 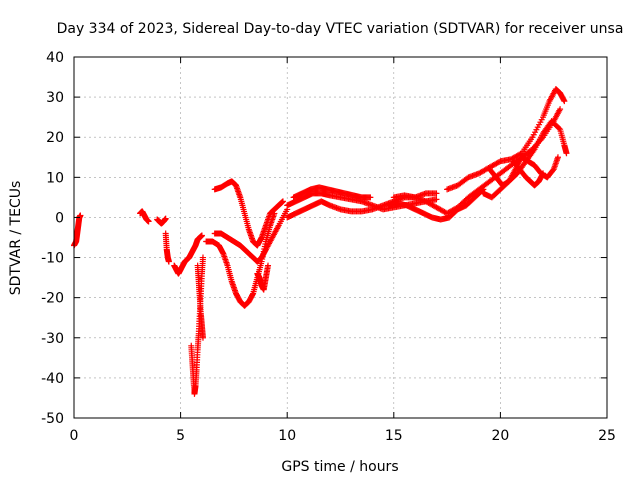 What do you see at coordinates (263, 277) in the screenshot?
I see `series-arc-k` at bounding box center [263, 277].